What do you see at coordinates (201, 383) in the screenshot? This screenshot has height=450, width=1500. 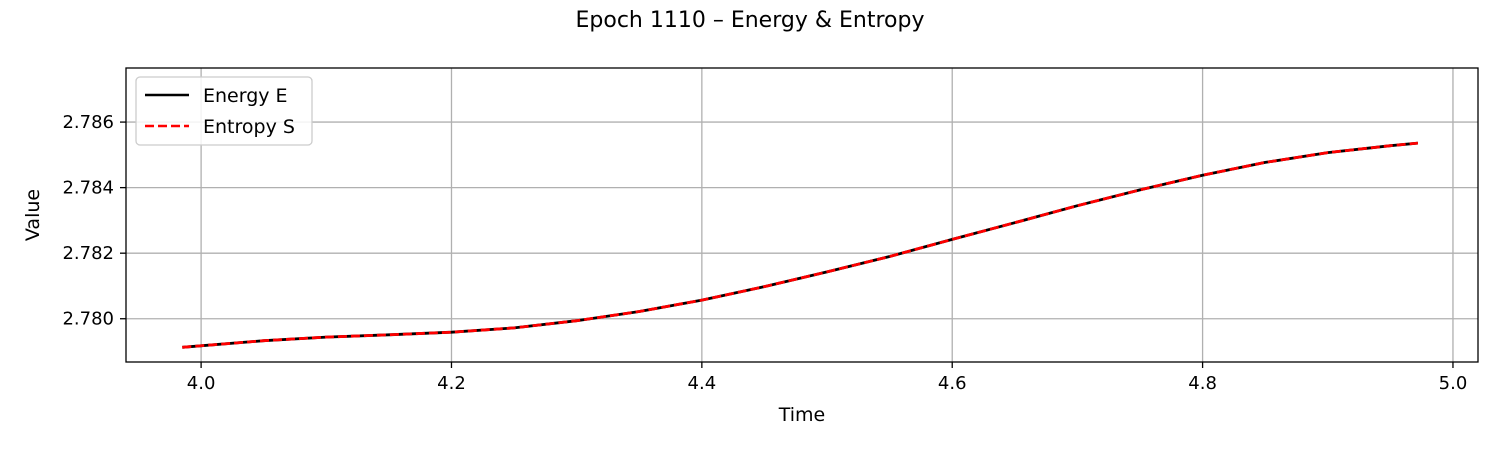 I see `x-tick-label: 4.0` at bounding box center [201, 383].